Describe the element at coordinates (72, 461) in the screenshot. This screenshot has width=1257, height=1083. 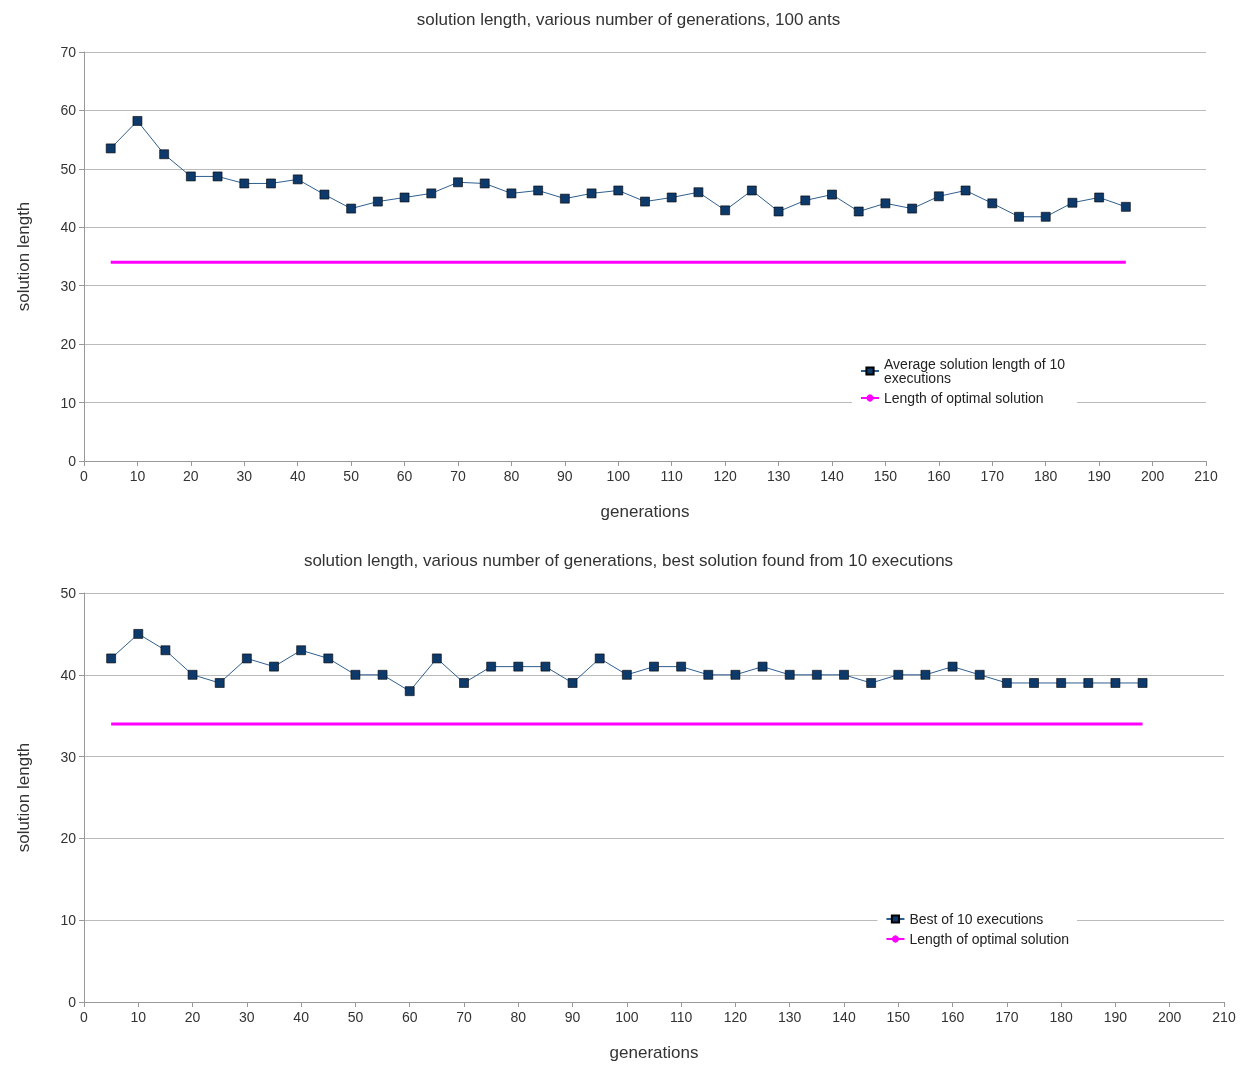
I see `y-tick-label: 0` at that location.